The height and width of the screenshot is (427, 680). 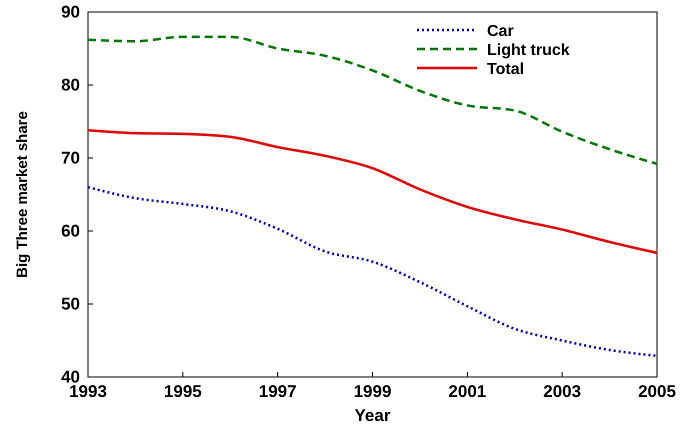 I want to click on legend-label: Car, so click(x=500, y=31).